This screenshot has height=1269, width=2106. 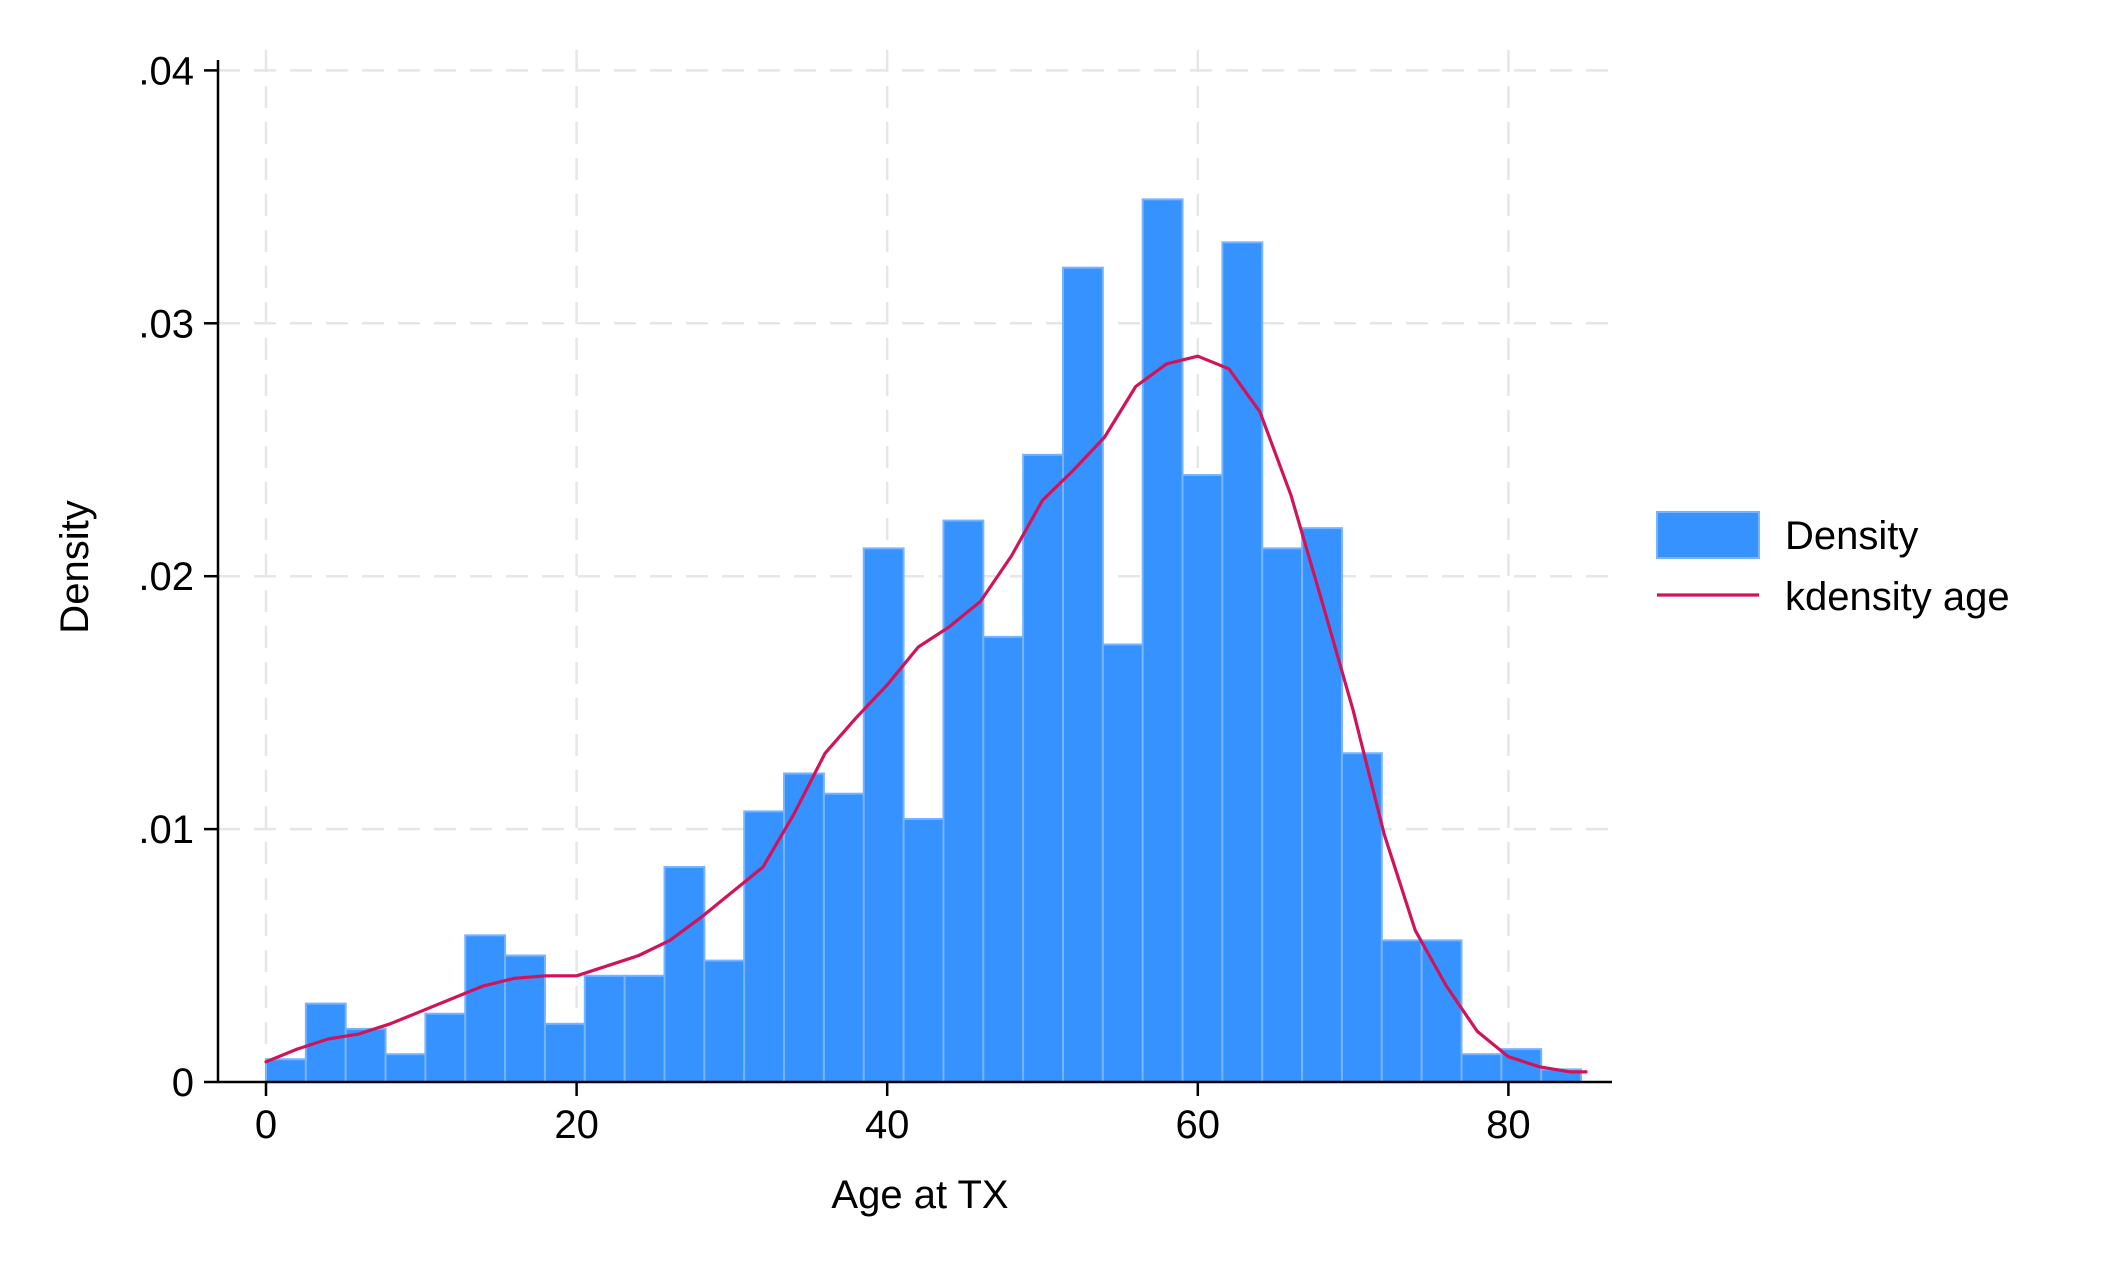 What do you see at coordinates (166, 71) in the screenshot?
I see `y-tick-label: .04` at bounding box center [166, 71].